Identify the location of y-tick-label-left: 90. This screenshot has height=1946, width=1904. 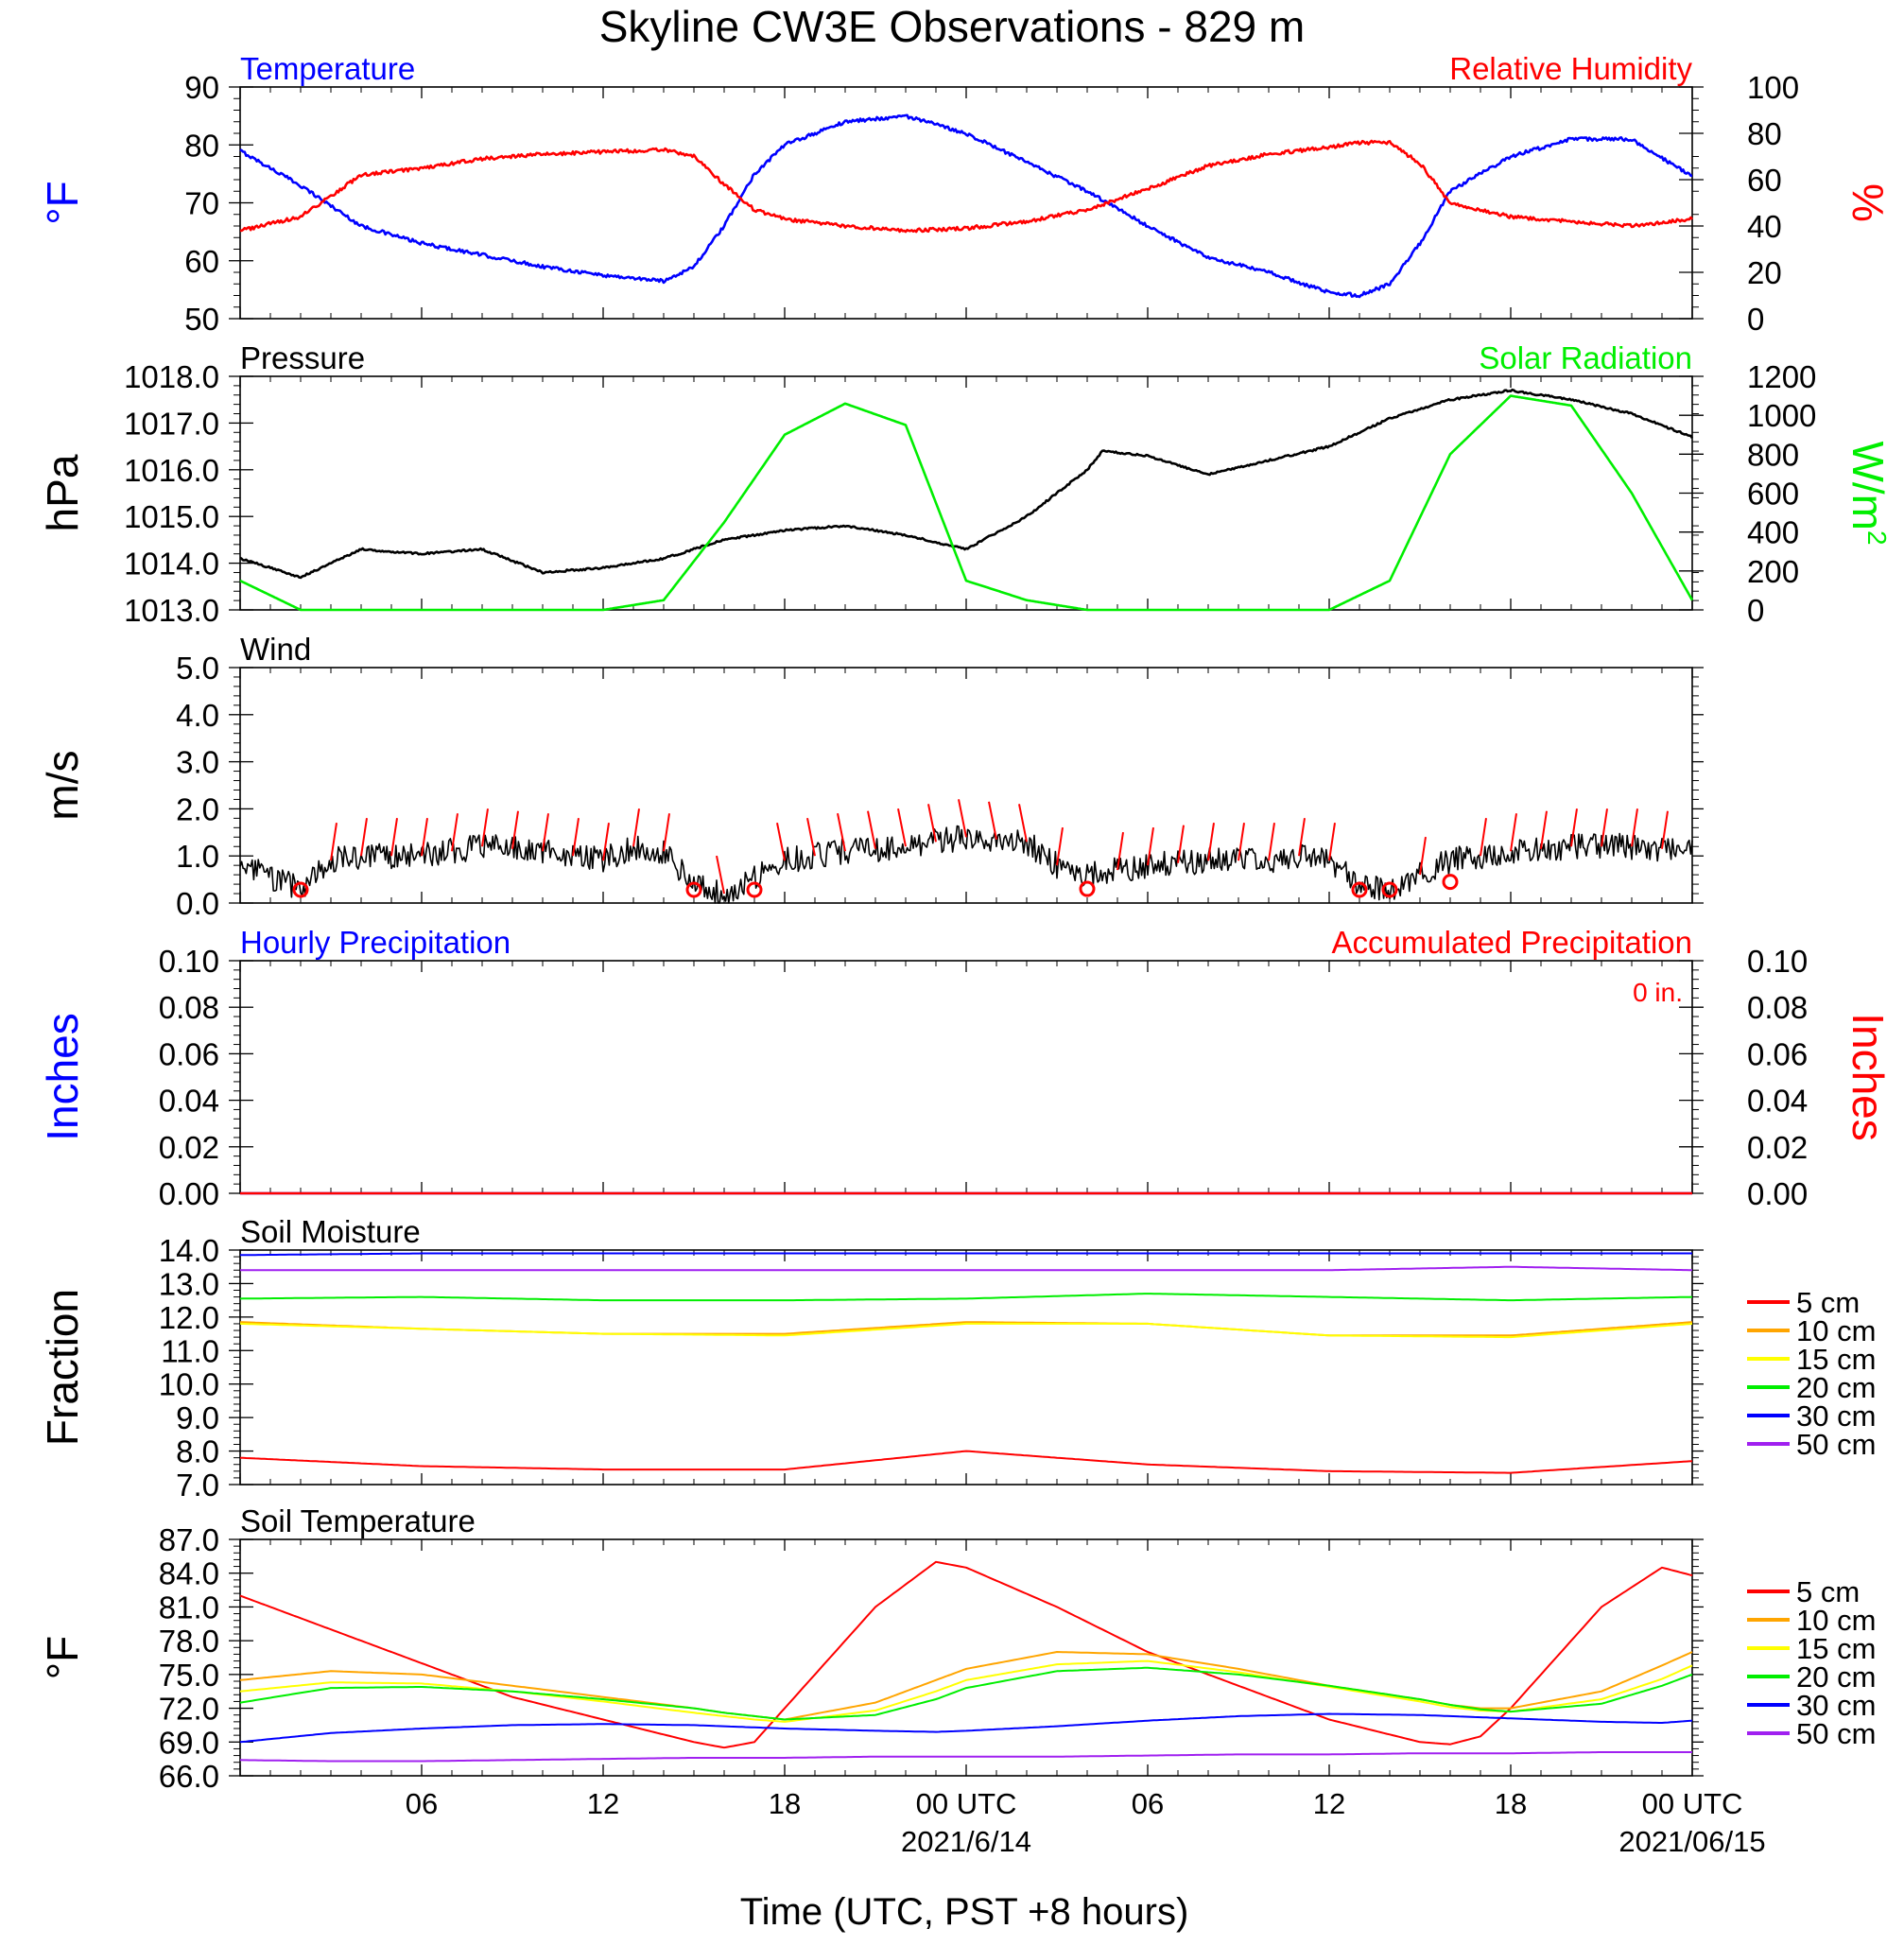
(201, 88).